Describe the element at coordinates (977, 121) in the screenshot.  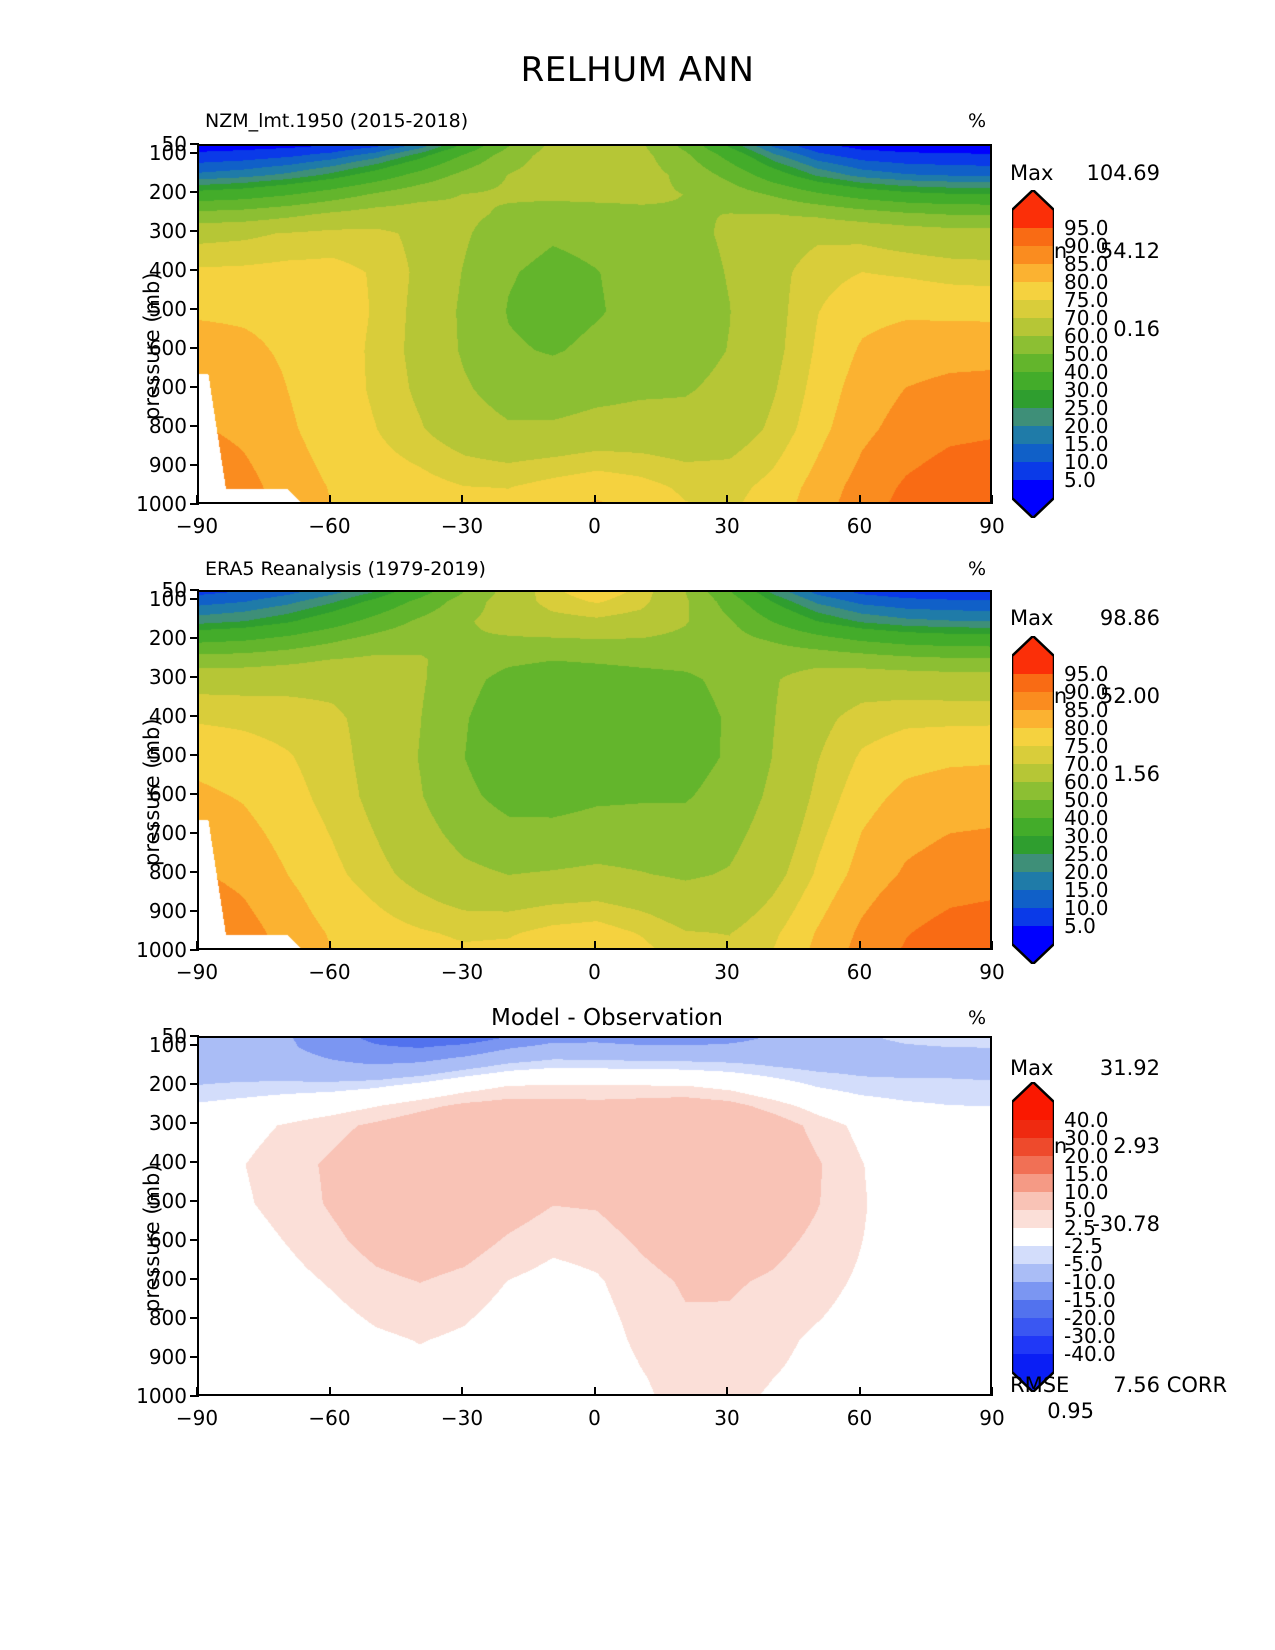
I see `panel-model-units: %` at that location.